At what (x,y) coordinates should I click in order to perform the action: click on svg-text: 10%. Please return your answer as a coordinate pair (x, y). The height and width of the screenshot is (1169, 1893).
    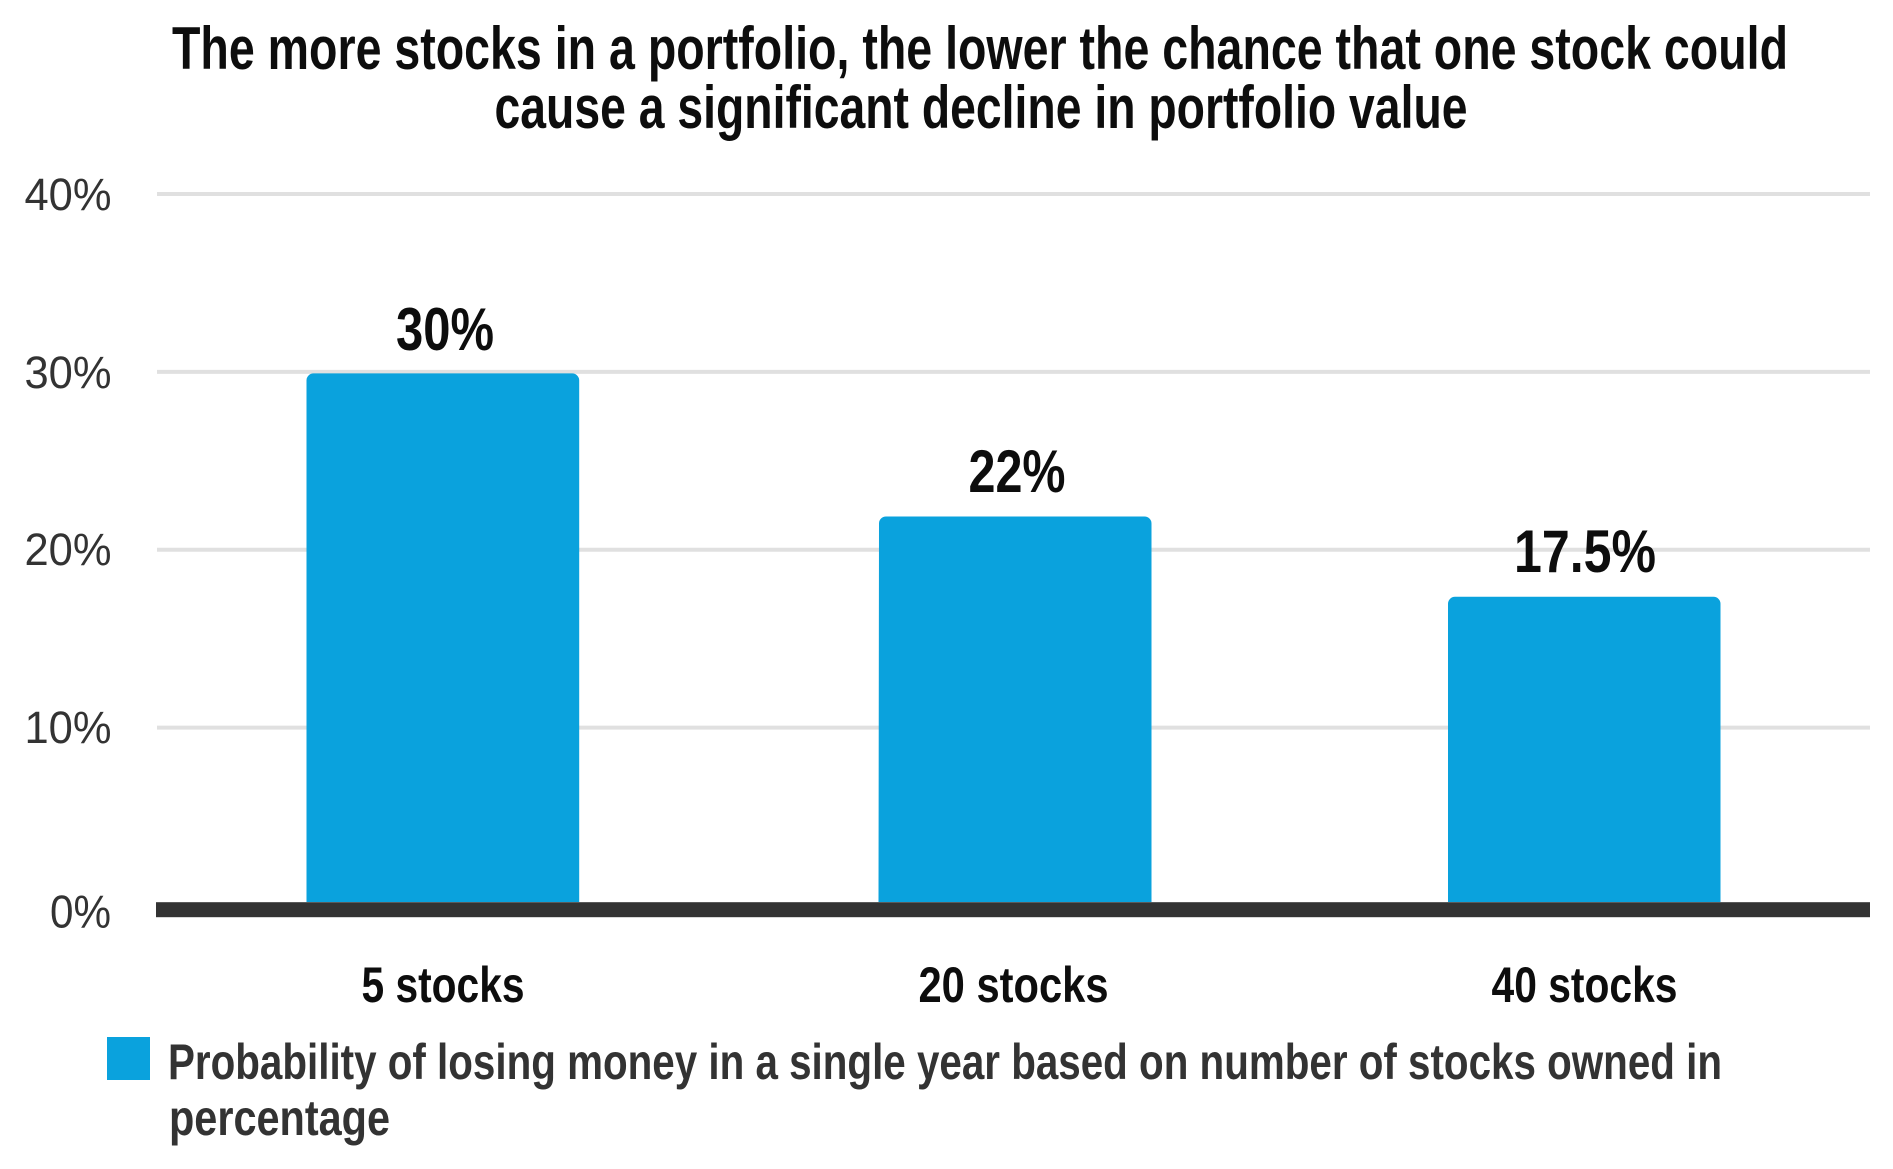
    Looking at the image, I should click on (68, 727).